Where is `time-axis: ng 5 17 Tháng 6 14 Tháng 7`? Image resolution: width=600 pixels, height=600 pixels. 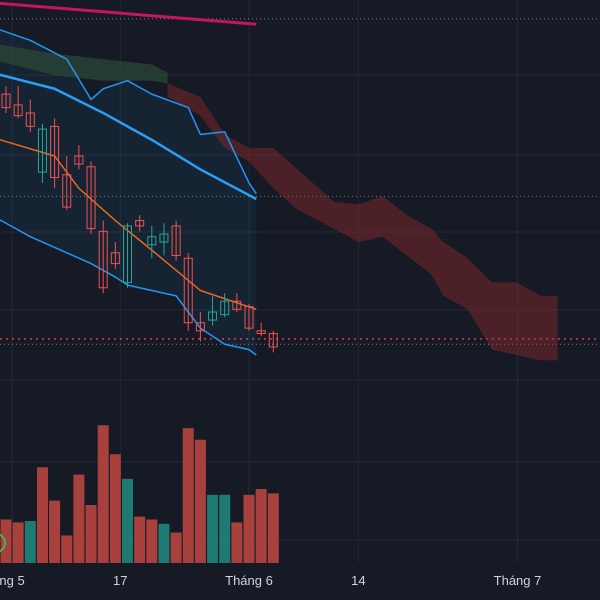
time-axis: ng 5 17 Tháng 6 14 Tháng 7 is located at coordinates (300, 582).